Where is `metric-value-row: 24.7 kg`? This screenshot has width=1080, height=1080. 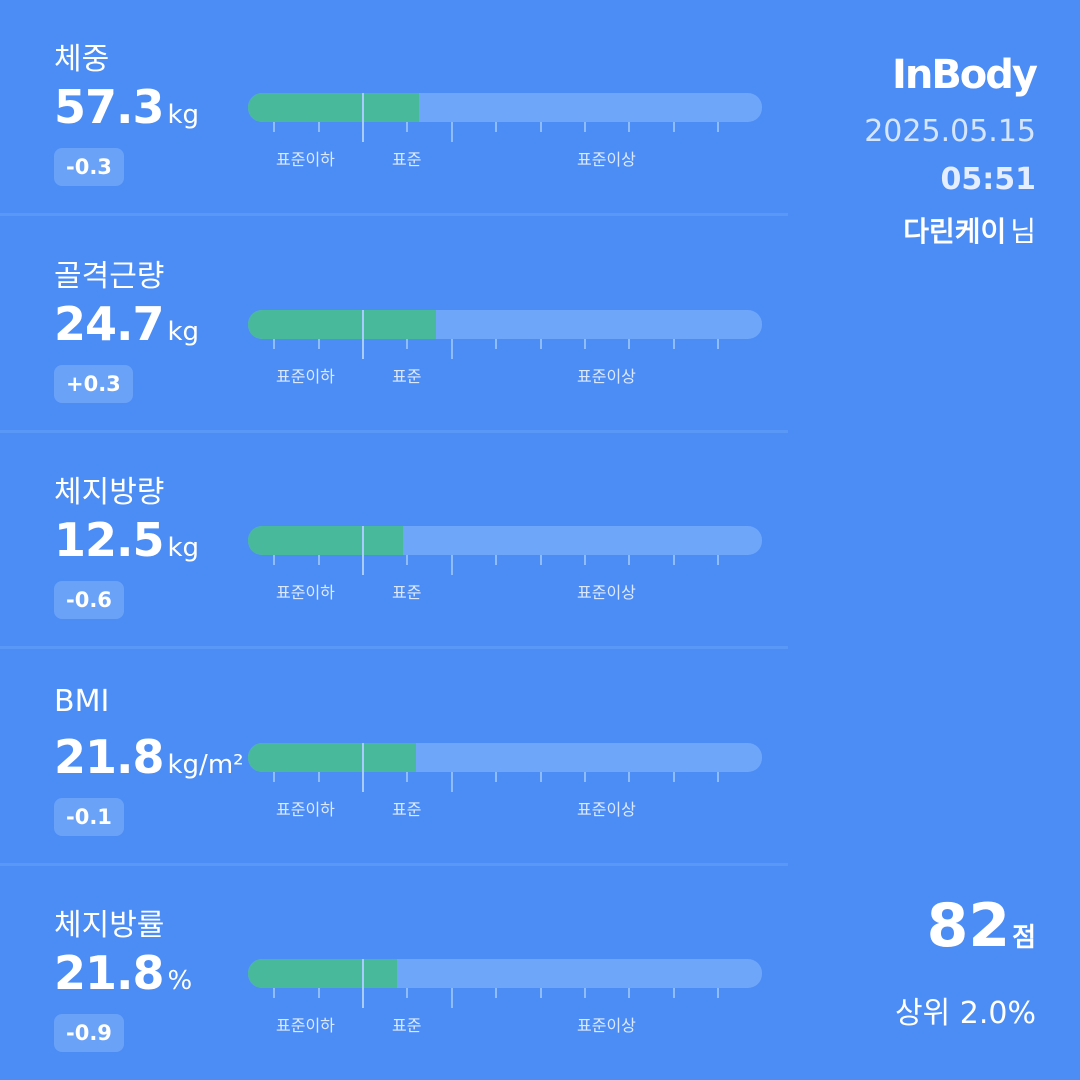
metric-value-row: 24.7 kg is located at coordinates (126, 324).